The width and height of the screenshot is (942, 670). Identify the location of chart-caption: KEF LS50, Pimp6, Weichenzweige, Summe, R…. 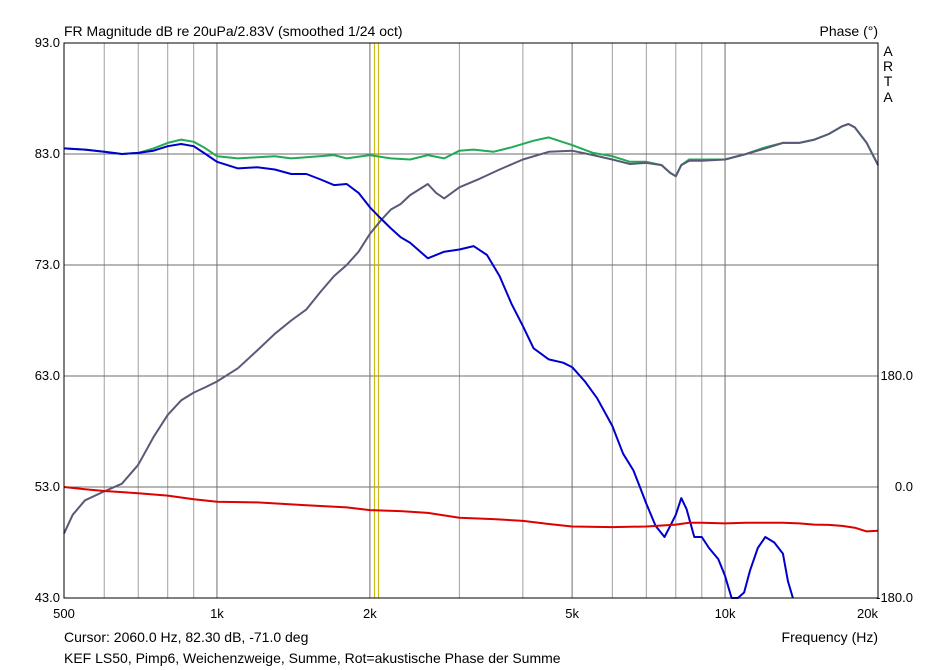
(312, 658).